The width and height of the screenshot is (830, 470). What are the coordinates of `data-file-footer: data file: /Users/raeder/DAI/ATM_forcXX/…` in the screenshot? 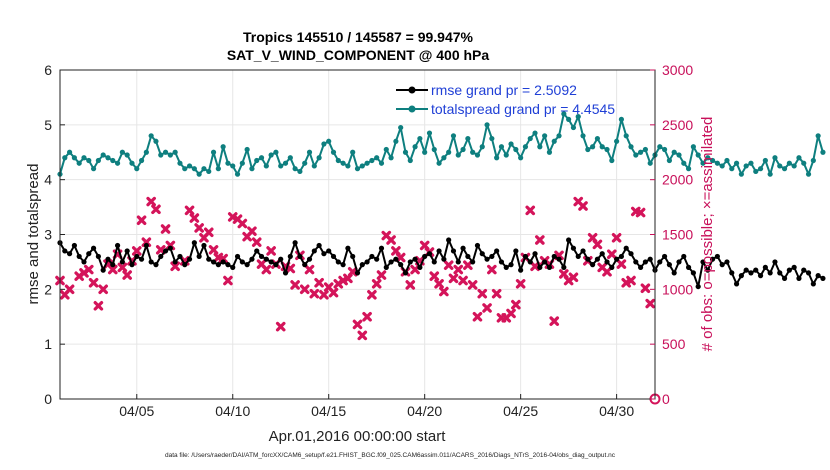 It's located at (390, 455).